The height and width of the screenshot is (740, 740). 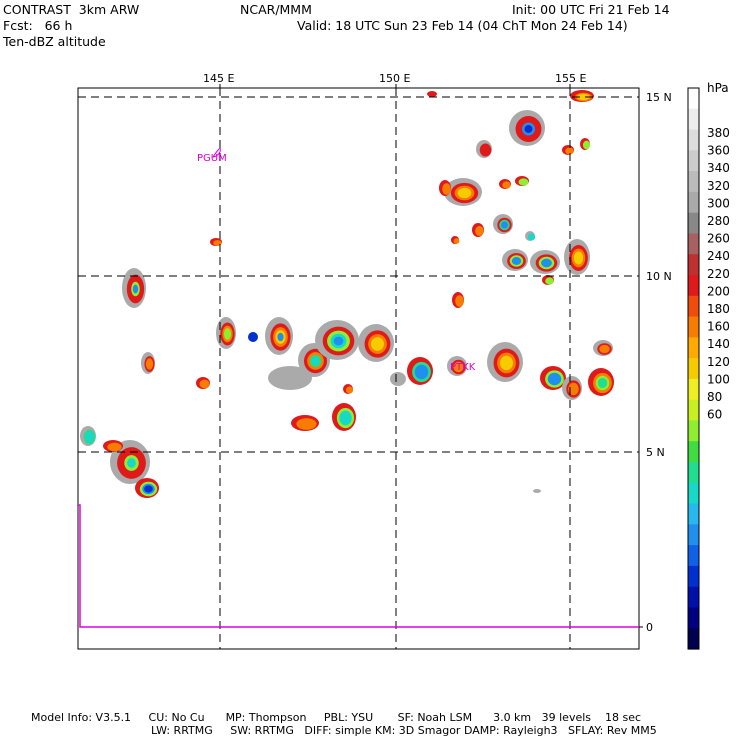 I want to click on colorbar-tick-label: 320, so click(x=718, y=186).